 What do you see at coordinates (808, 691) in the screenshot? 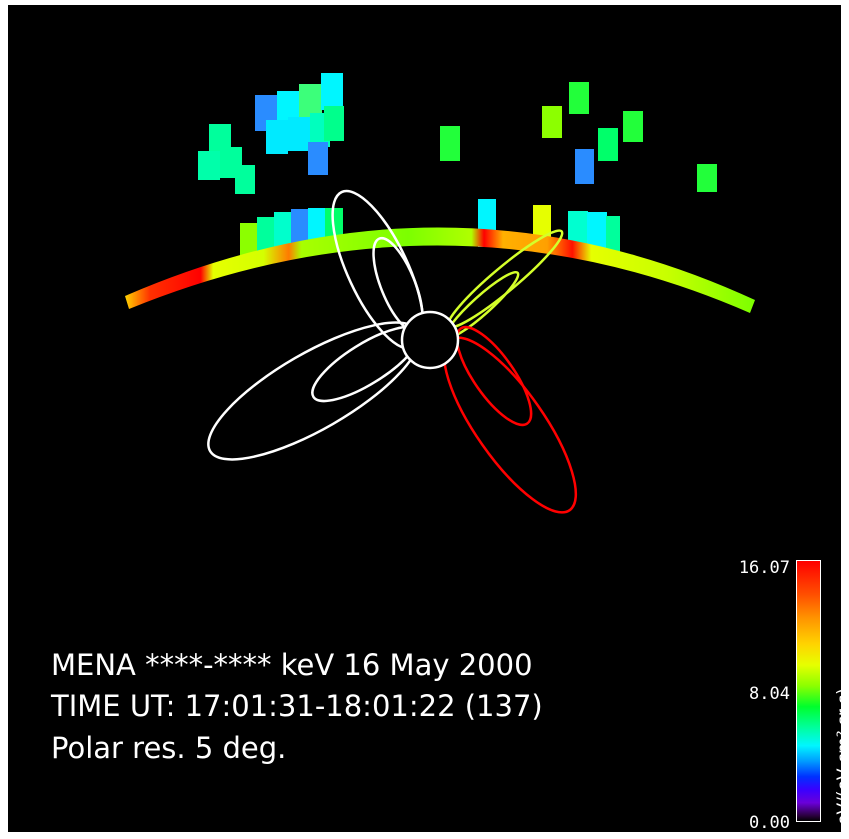
I see `colorbar` at bounding box center [808, 691].